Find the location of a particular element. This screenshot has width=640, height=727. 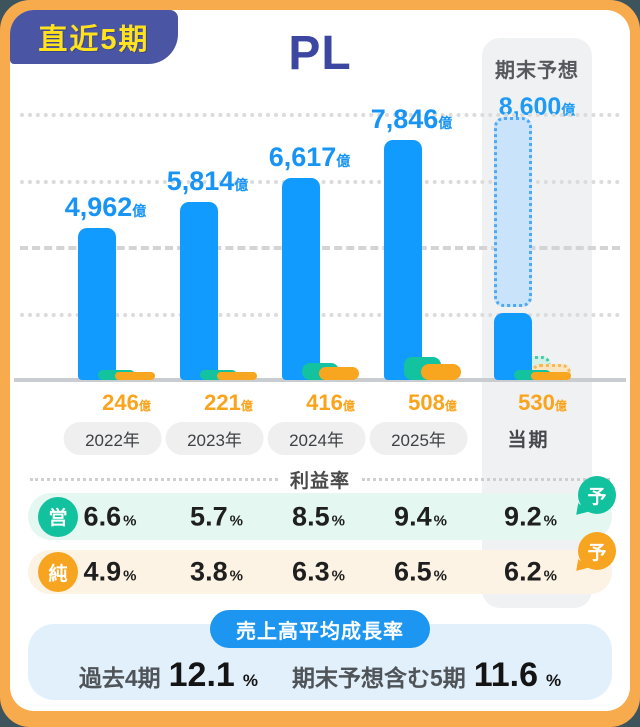

operating-row-icon: 営 is located at coordinates (58, 516).